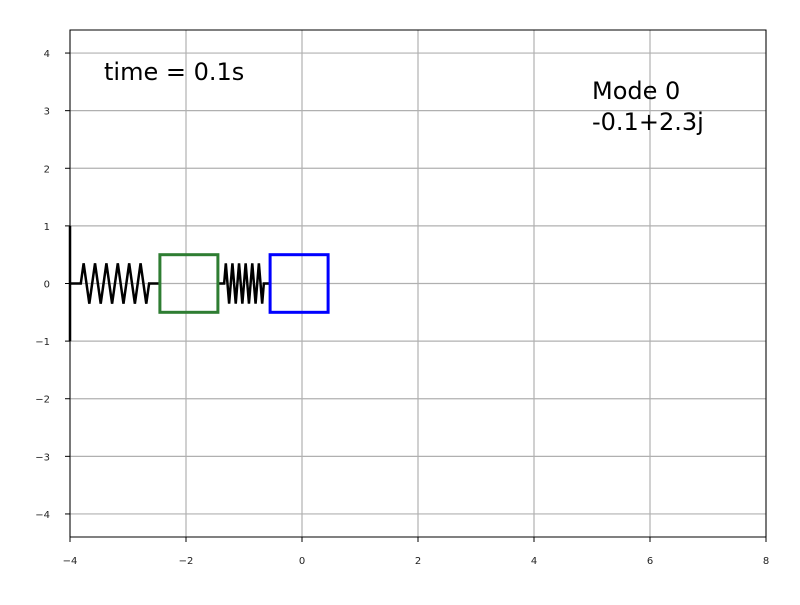  What do you see at coordinates (766, 561) in the screenshot?
I see `x-tick-label: 8` at bounding box center [766, 561].